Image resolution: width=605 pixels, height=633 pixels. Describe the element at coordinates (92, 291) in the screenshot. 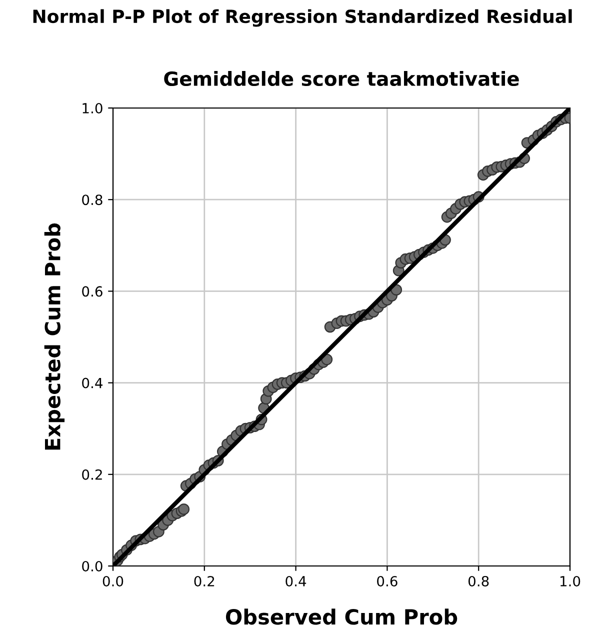

I see `y-tick-label: 0.6` at that location.